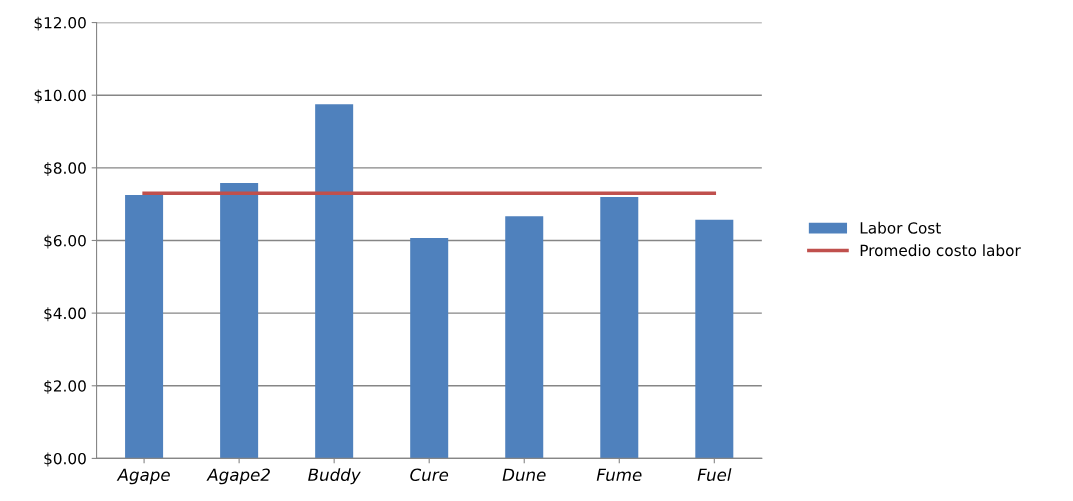 The width and height of the screenshot is (1073, 501). Describe the element at coordinates (429, 475) in the screenshot. I see `x-tick-label: Cure` at that location.